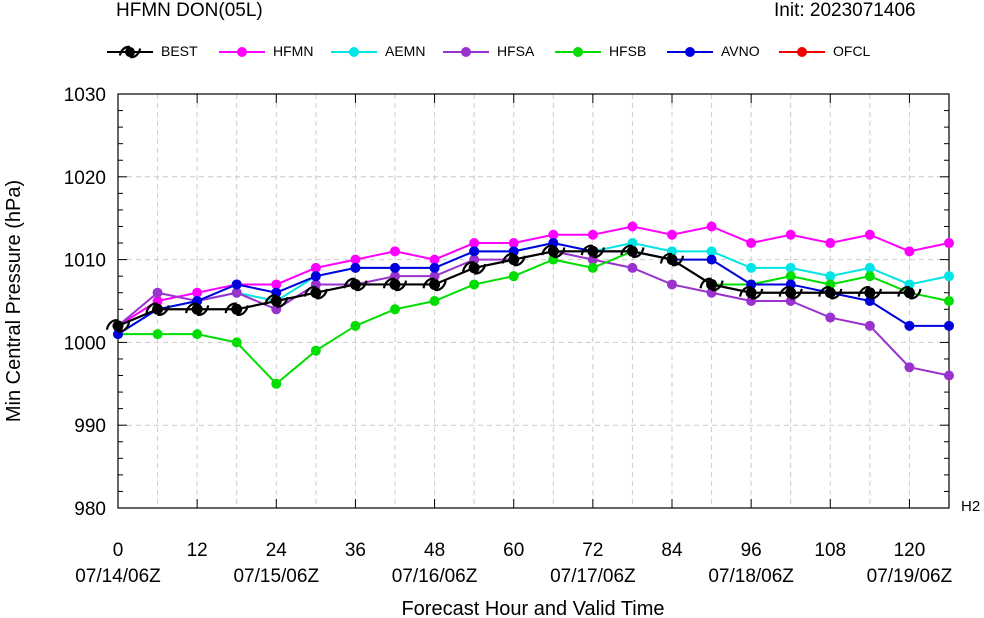 This screenshot has height=618, width=984. Describe the element at coordinates (740, 51) in the screenshot. I see `legend-label: AVNO` at that location.